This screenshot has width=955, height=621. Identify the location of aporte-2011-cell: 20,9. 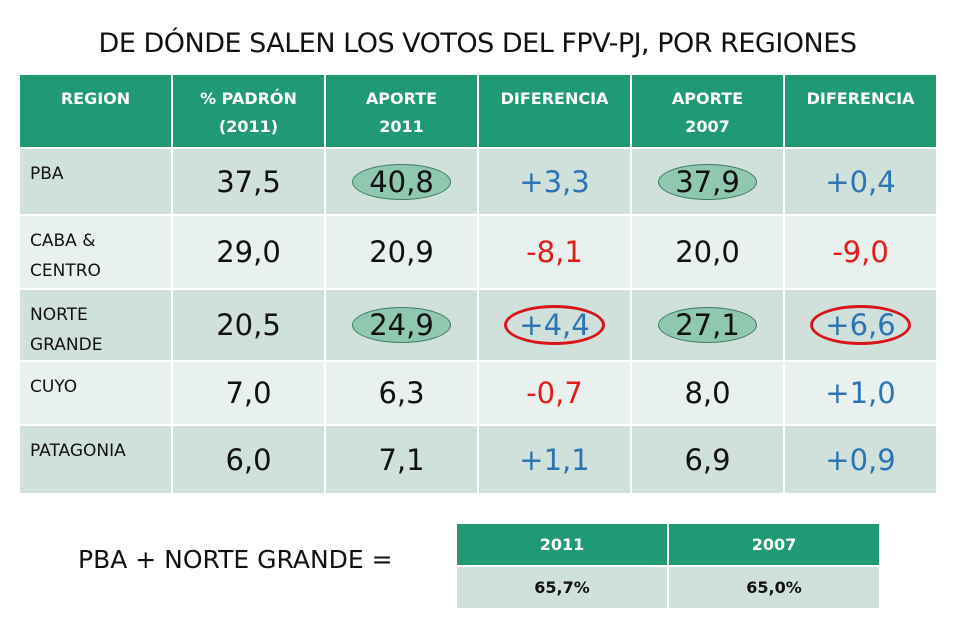
(401, 252).